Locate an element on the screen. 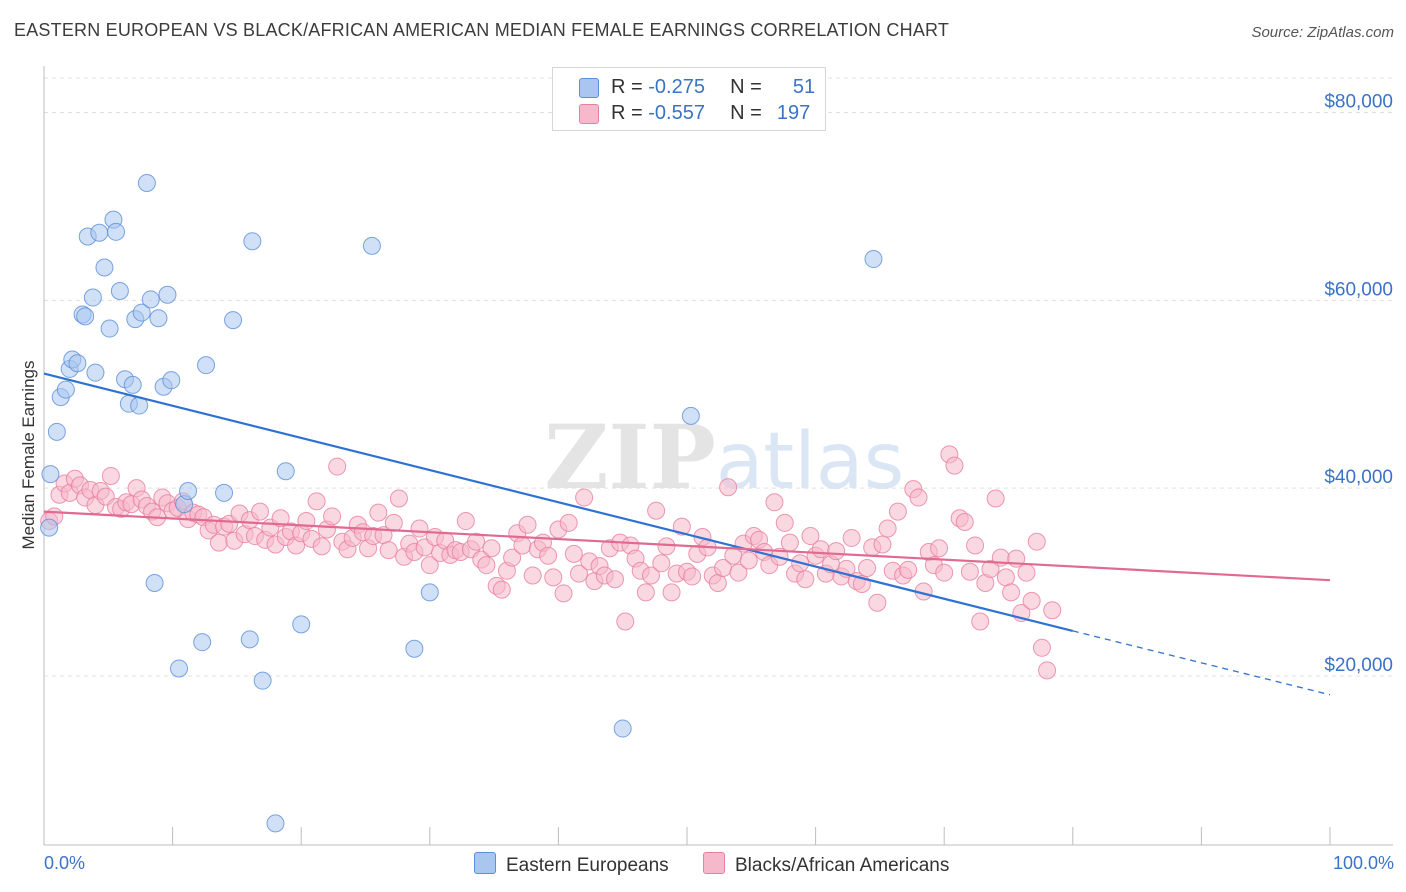 This screenshot has height=892, width=1406. y-tick-label: $60,000 is located at coordinates (1358, 289).